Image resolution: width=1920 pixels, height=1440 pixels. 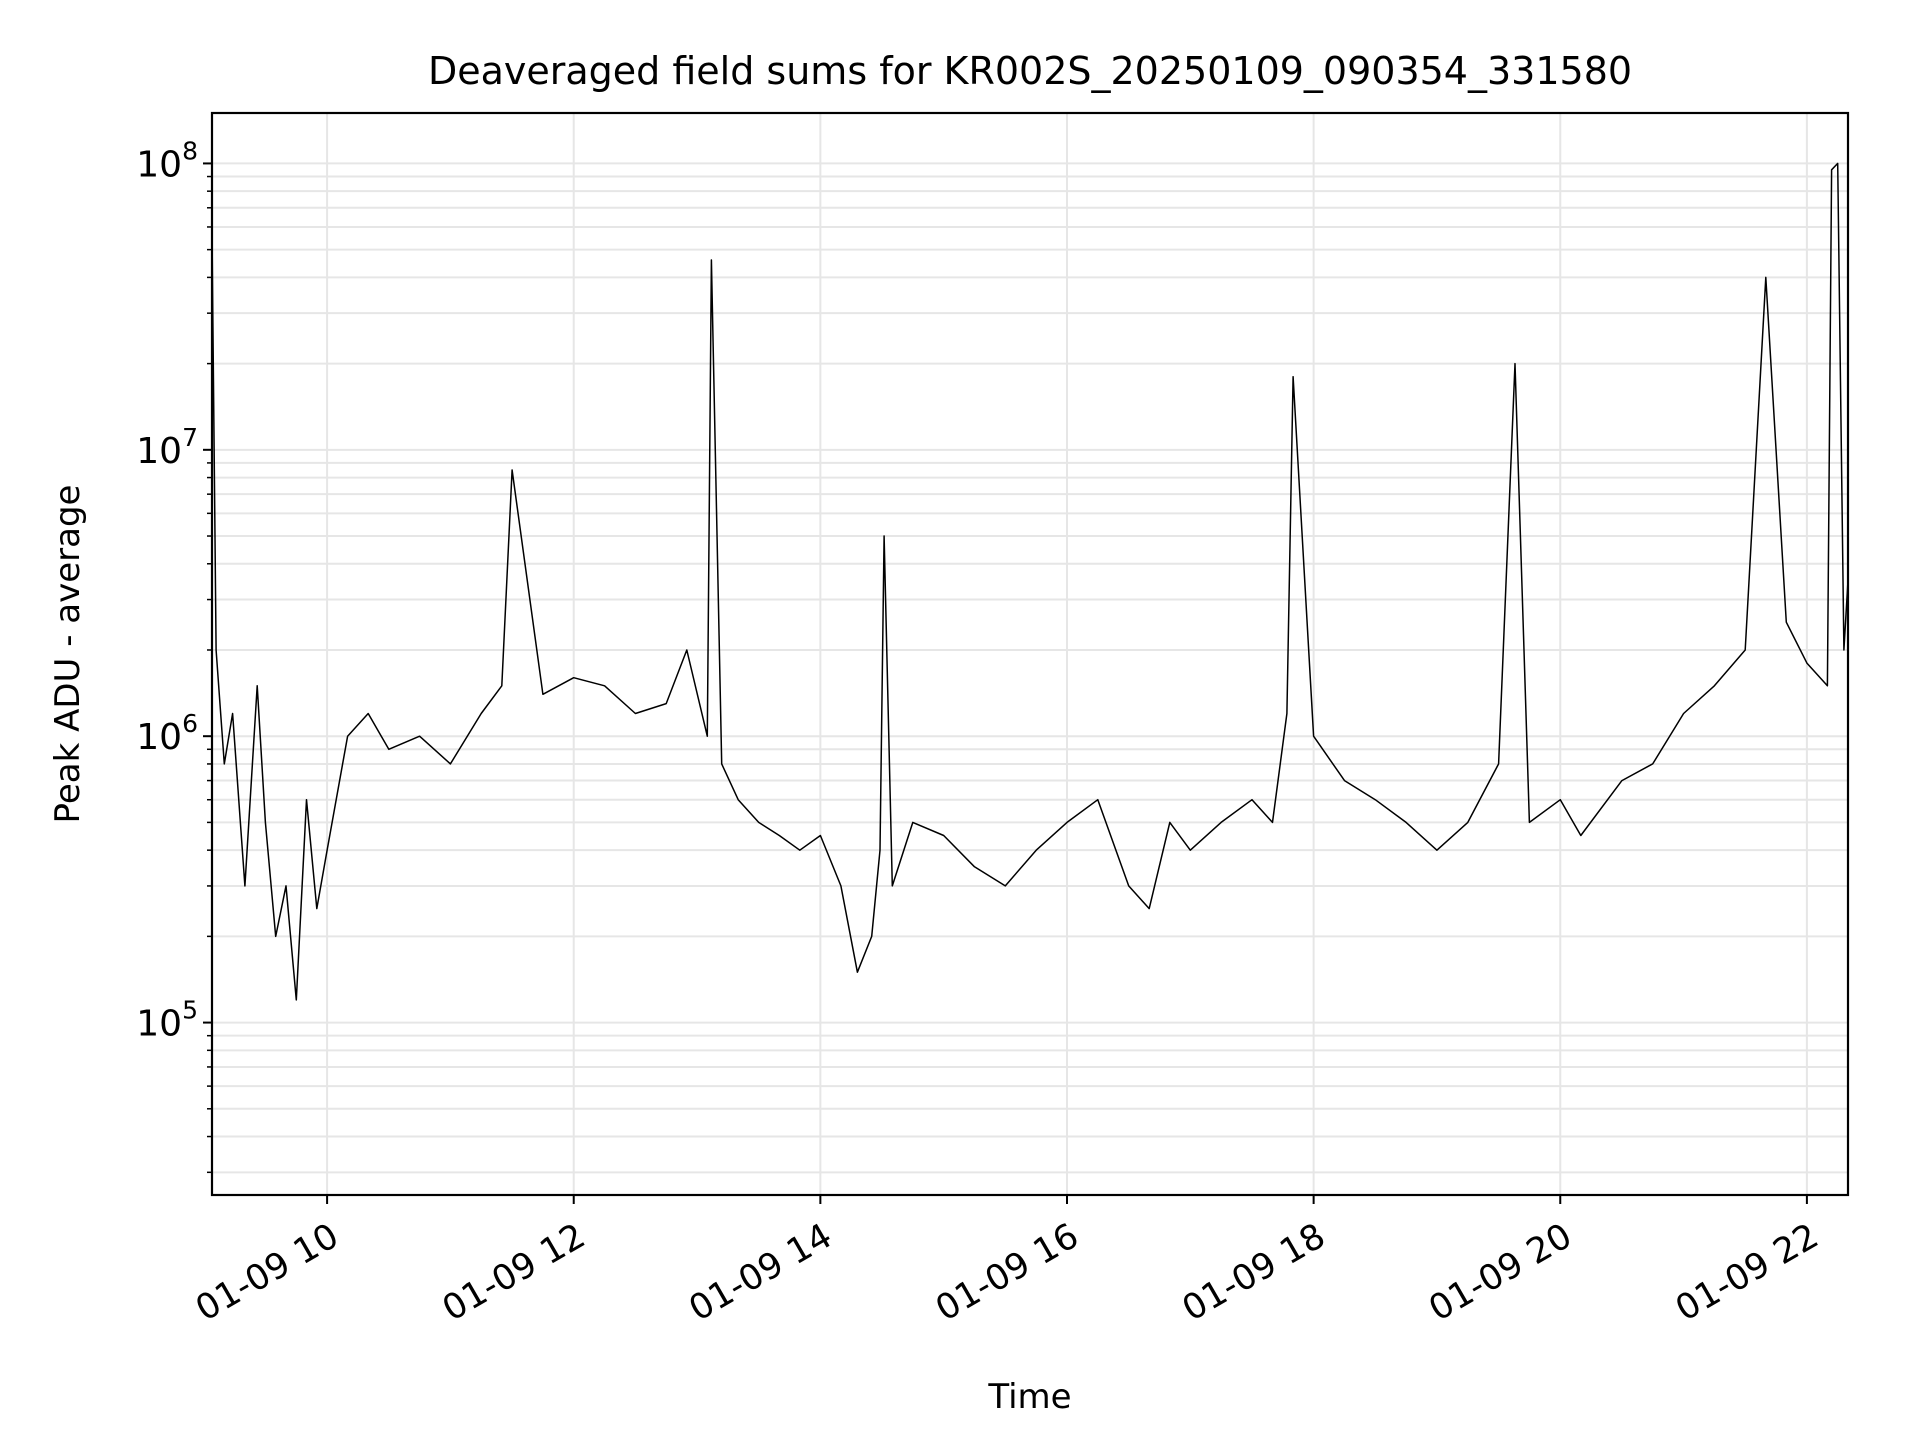 I want to click on y-tick-label: 10⁶, so click(x=167, y=733).